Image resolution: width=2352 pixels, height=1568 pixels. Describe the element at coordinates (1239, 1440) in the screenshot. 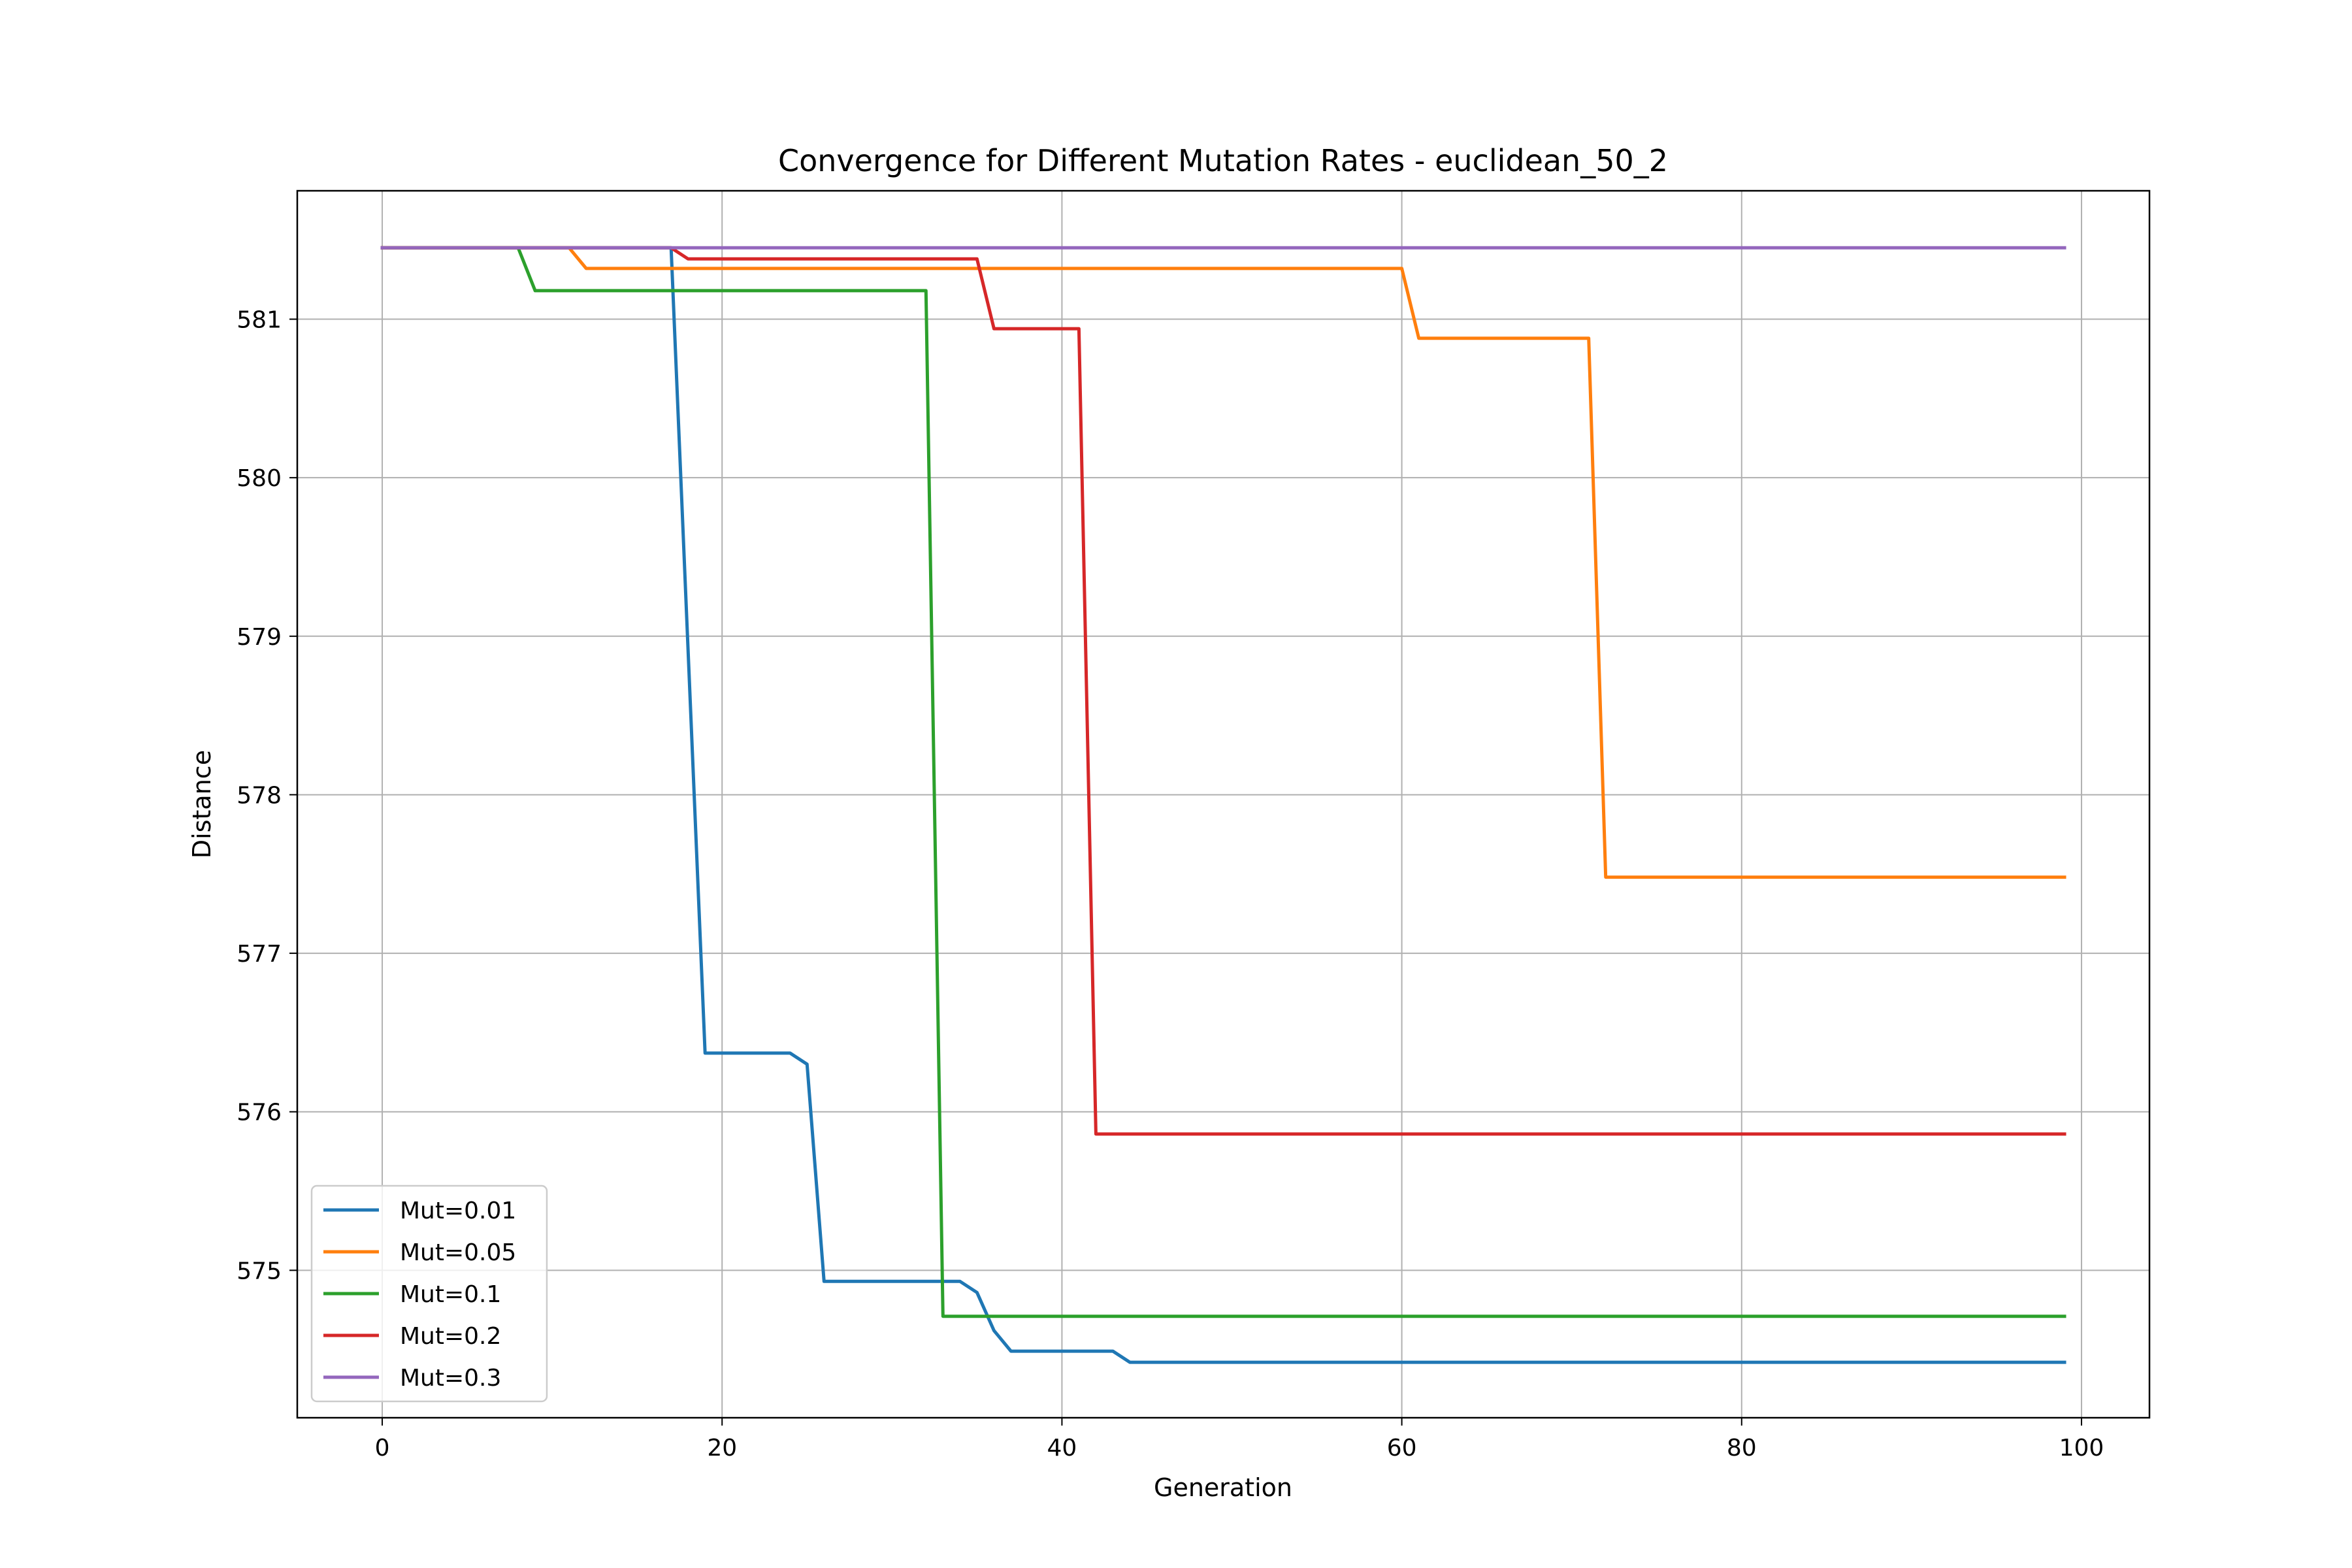

I see `x-axis: 0 20 40 60 80 100` at that location.